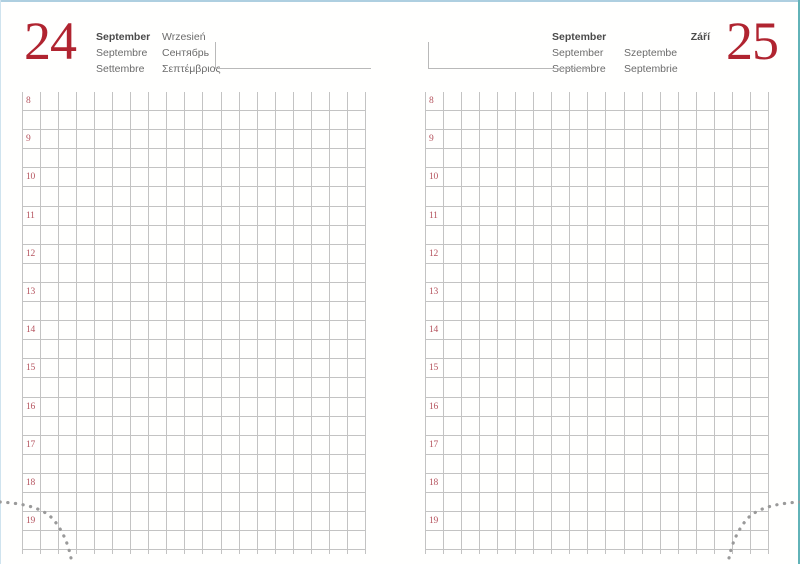 The width and height of the screenshot is (800, 564). What do you see at coordinates (197, 407) in the screenshot?
I see `time-grid-row: 16` at bounding box center [197, 407].